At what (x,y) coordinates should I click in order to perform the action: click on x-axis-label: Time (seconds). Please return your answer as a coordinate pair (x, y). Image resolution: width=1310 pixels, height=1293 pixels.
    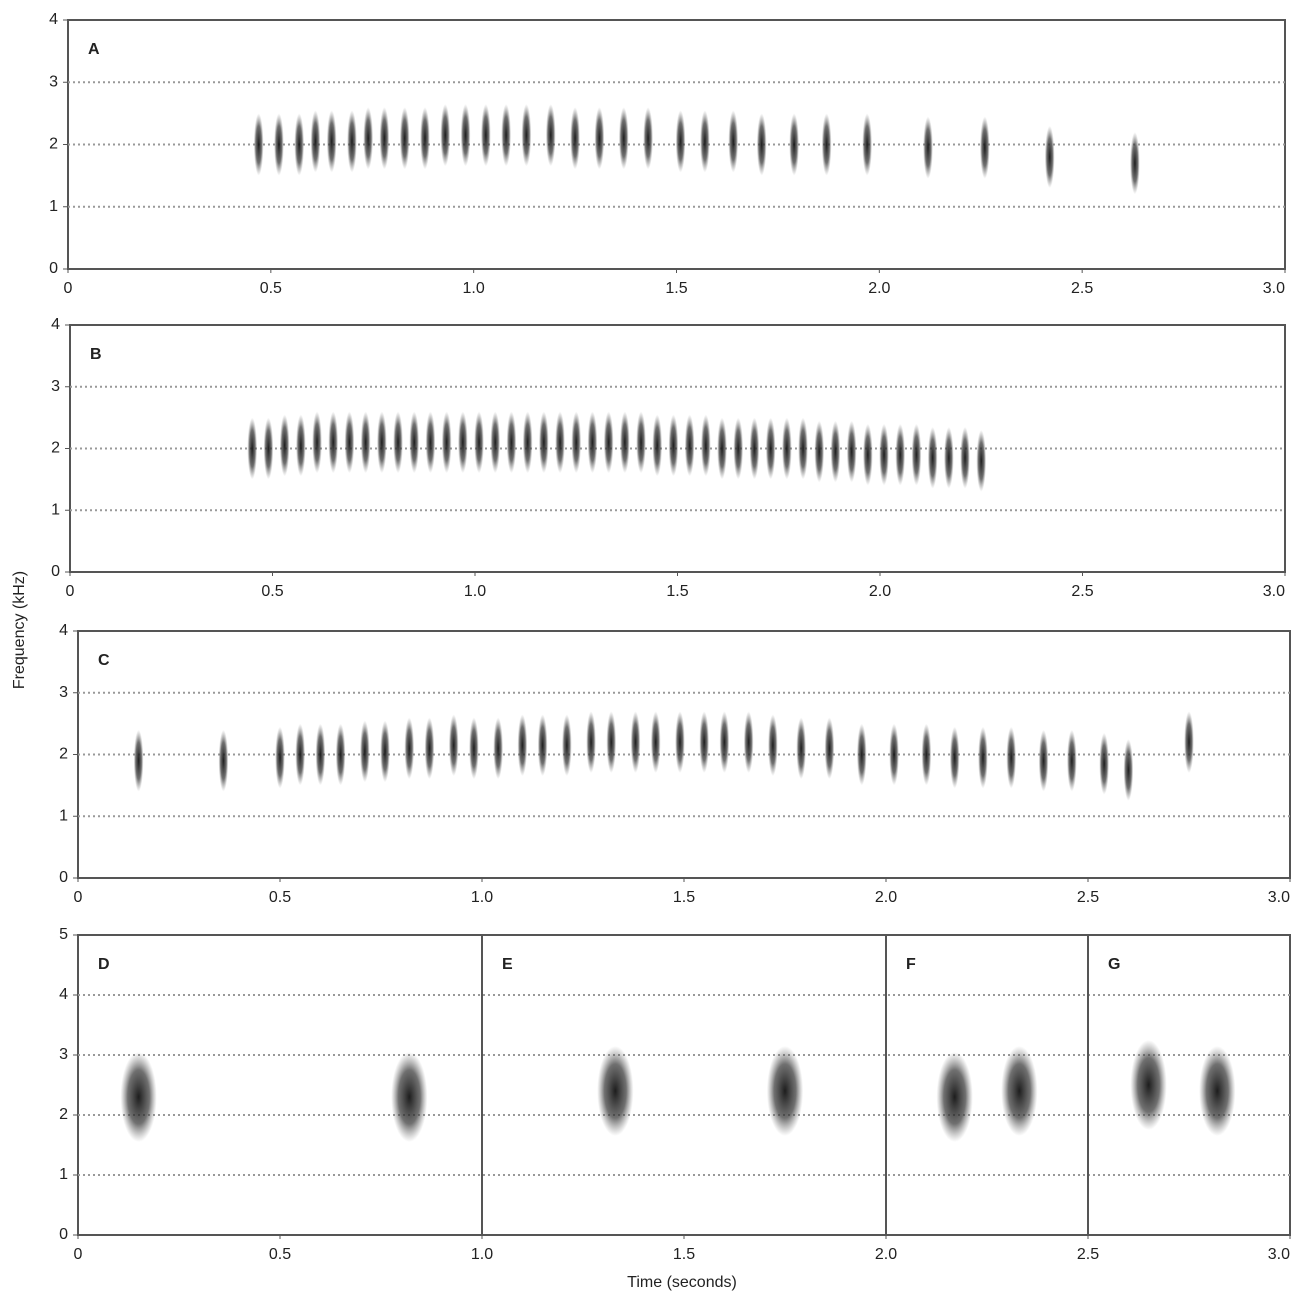
    Looking at the image, I should click on (682, 1282).